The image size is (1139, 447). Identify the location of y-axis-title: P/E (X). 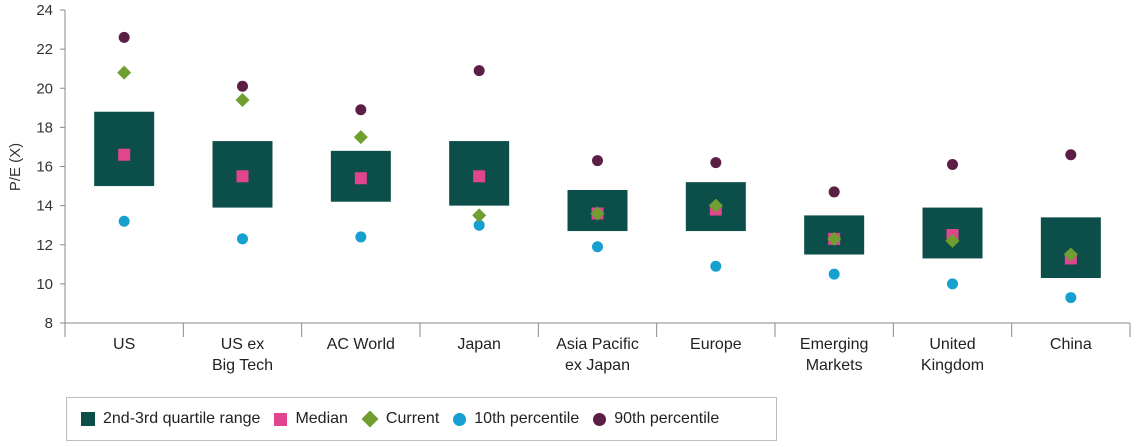
(15, 167).